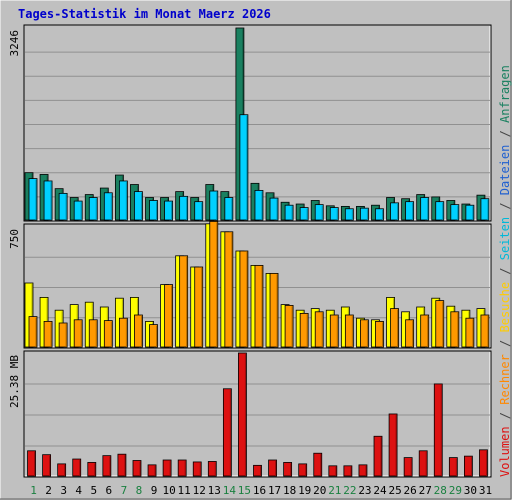 The height and width of the screenshot is (500, 512). What do you see at coordinates (304, 490) in the screenshot?
I see `day-label-19: 19` at bounding box center [304, 490].